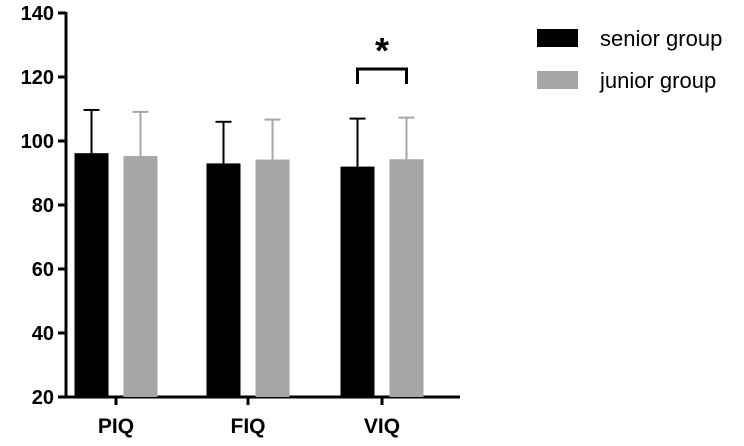  Describe the element at coordinates (406, 278) in the screenshot. I see `bar-junior-group-viq` at that location.